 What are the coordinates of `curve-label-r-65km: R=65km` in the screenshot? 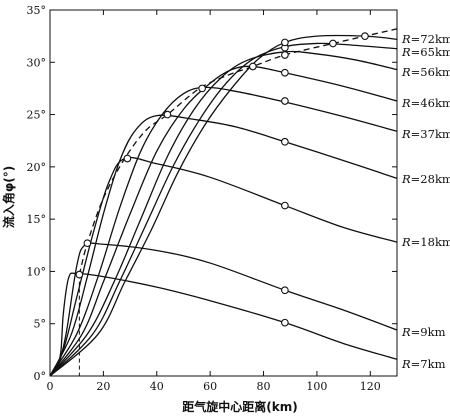 It's located at (425, 52).